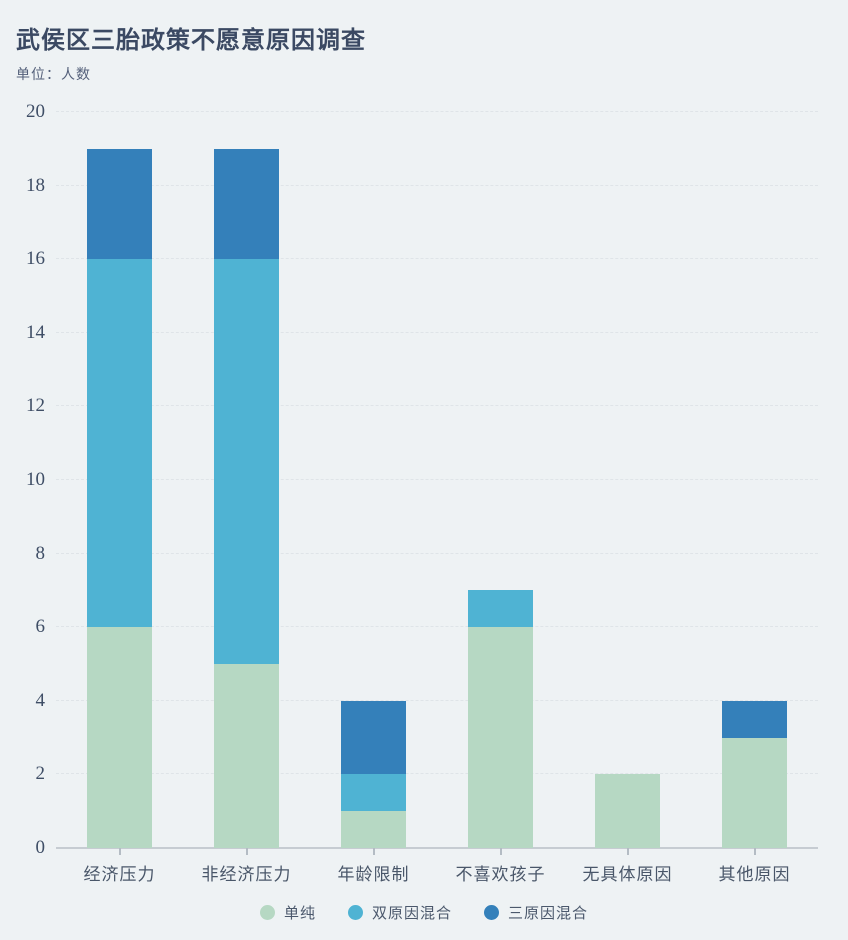  Describe the element at coordinates (119, 874) in the screenshot. I see `x-axis-category-label: 经济压力` at that location.